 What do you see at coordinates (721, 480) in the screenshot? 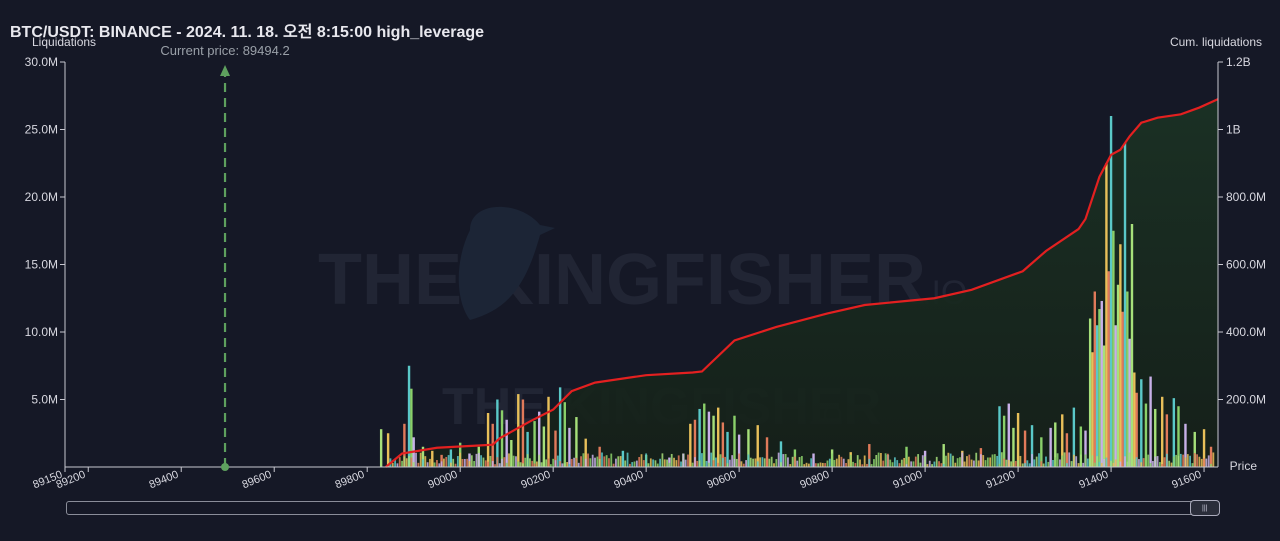
I see `x-tick-label: 90600` at bounding box center [721, 480].